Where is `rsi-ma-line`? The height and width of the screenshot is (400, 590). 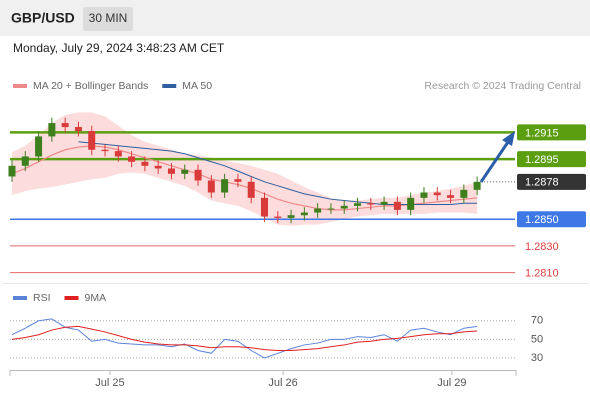 rsi-ma-line is located at coordinates (244, 338).